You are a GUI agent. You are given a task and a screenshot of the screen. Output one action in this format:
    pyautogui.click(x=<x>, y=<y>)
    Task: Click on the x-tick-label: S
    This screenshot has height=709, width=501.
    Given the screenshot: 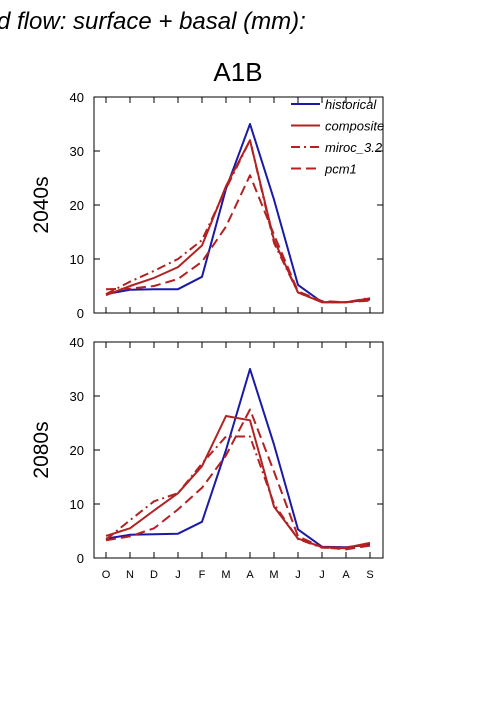 What is the action you would take?
    pyautogui.click(x=369, y=575)
    